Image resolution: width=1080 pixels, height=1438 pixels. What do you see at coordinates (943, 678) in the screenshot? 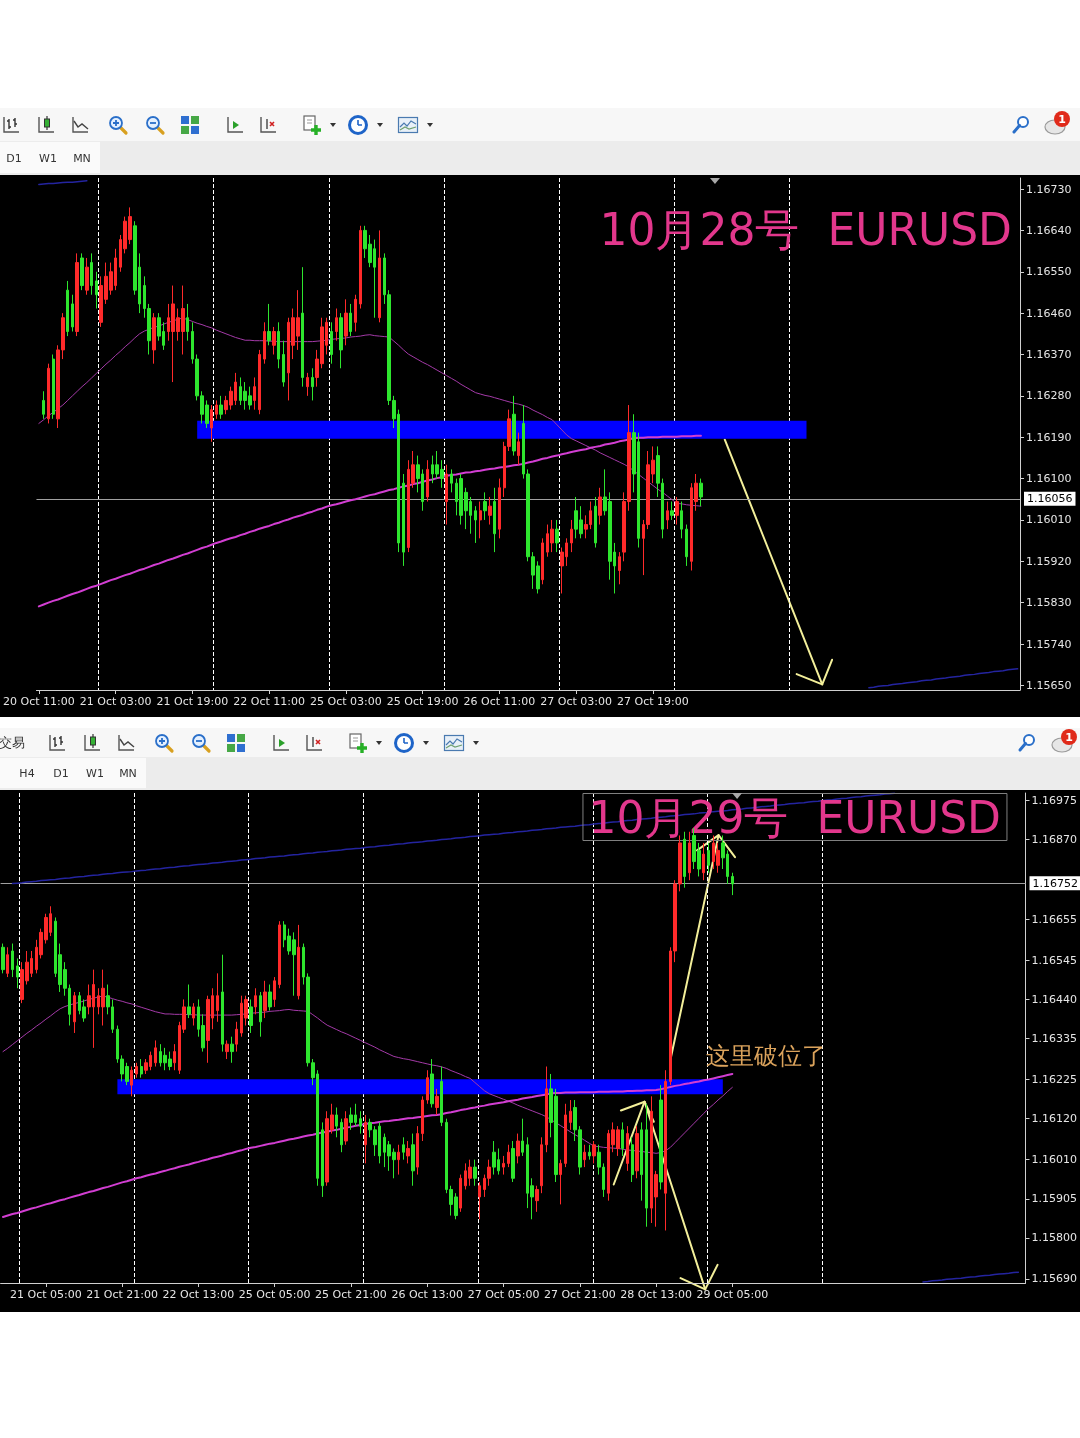
I see `line-series` at bounding box center [943, 678].